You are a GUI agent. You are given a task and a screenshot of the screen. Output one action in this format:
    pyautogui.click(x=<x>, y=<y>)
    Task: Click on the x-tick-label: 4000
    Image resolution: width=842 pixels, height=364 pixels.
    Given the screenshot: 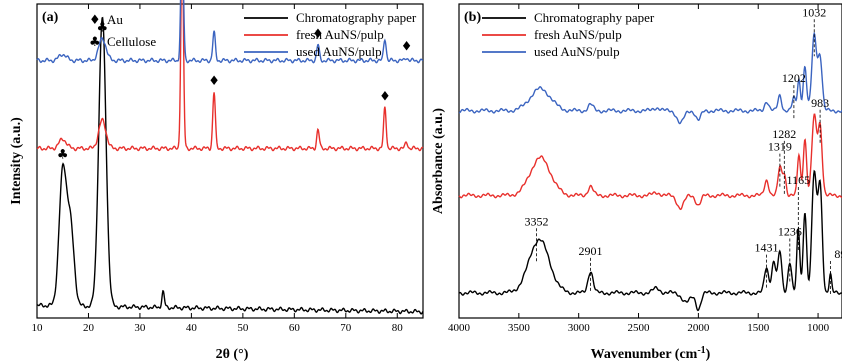 What is the action you would take?
    pyautogui.click(x=459, y=328)
    